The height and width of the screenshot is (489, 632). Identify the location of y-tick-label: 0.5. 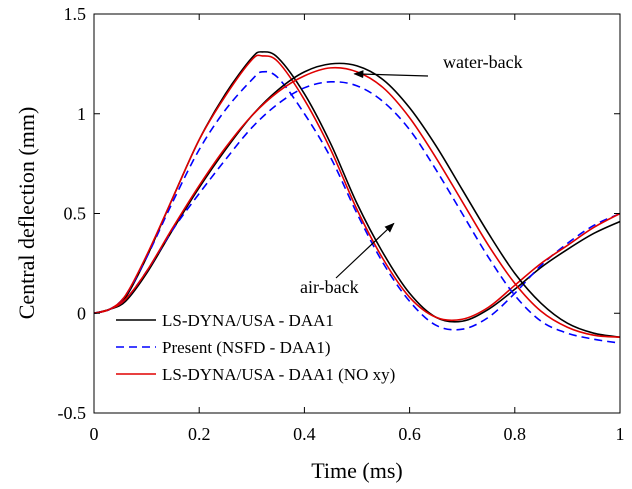
(75, 214).